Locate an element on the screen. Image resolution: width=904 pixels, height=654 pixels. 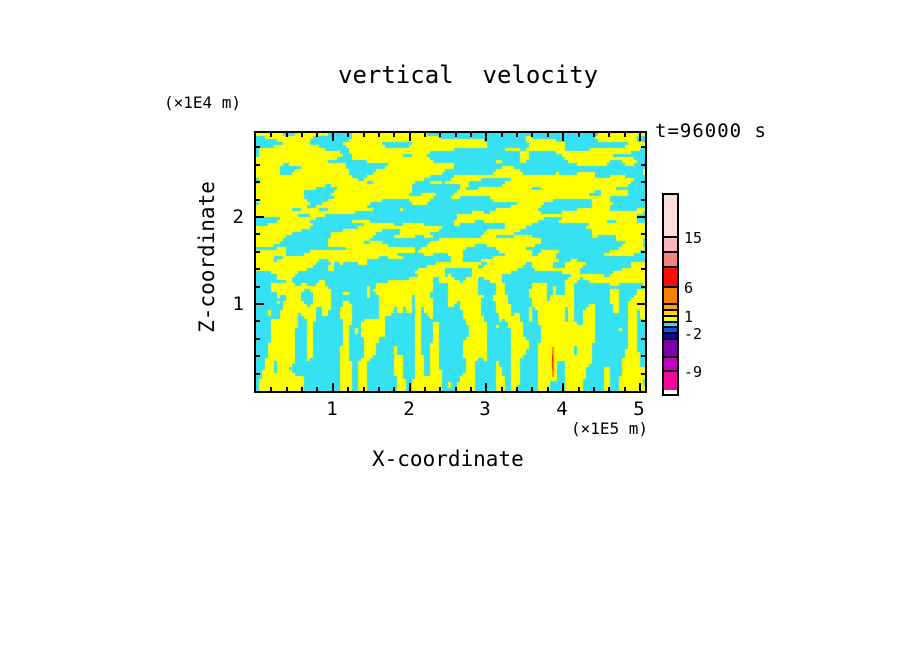
x-tick-label: 2 is located at coordinates (409, 409).